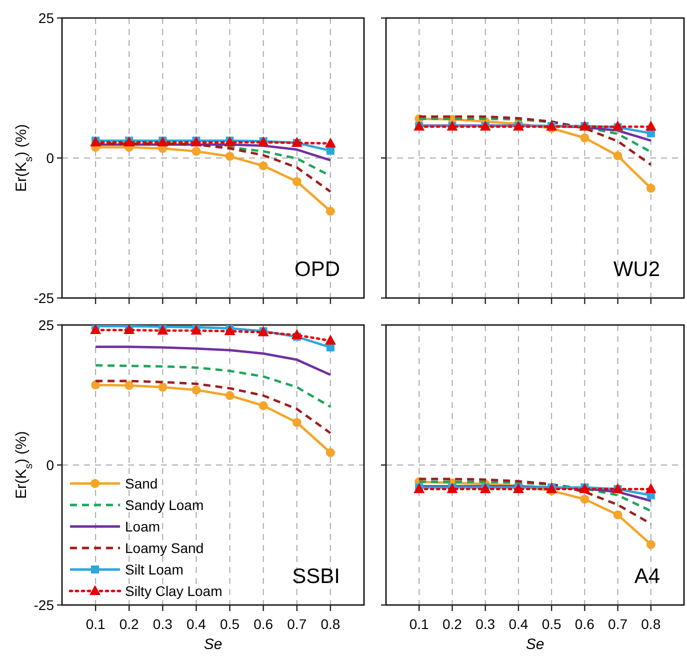  Describe the element at coordinates (141, 483) in the screenshot. I see `legend-label: Sand` at that location.